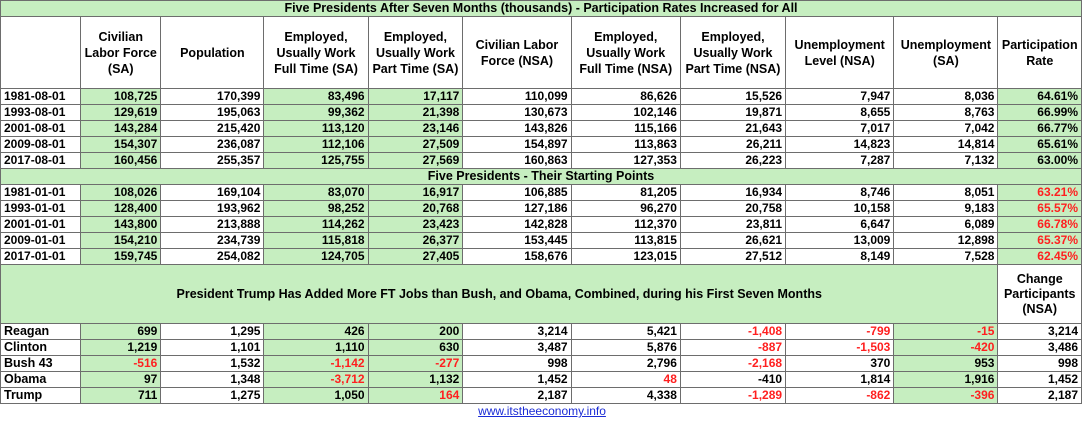  Describe the element at coordinates (415, 208) in the screenshot. I see `table-cell: 20,768` at that location.